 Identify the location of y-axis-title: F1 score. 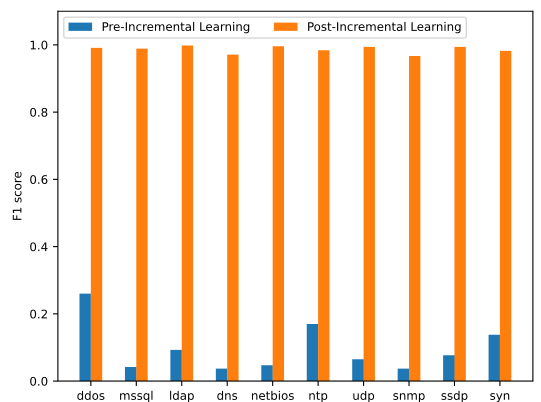
(17, 196).